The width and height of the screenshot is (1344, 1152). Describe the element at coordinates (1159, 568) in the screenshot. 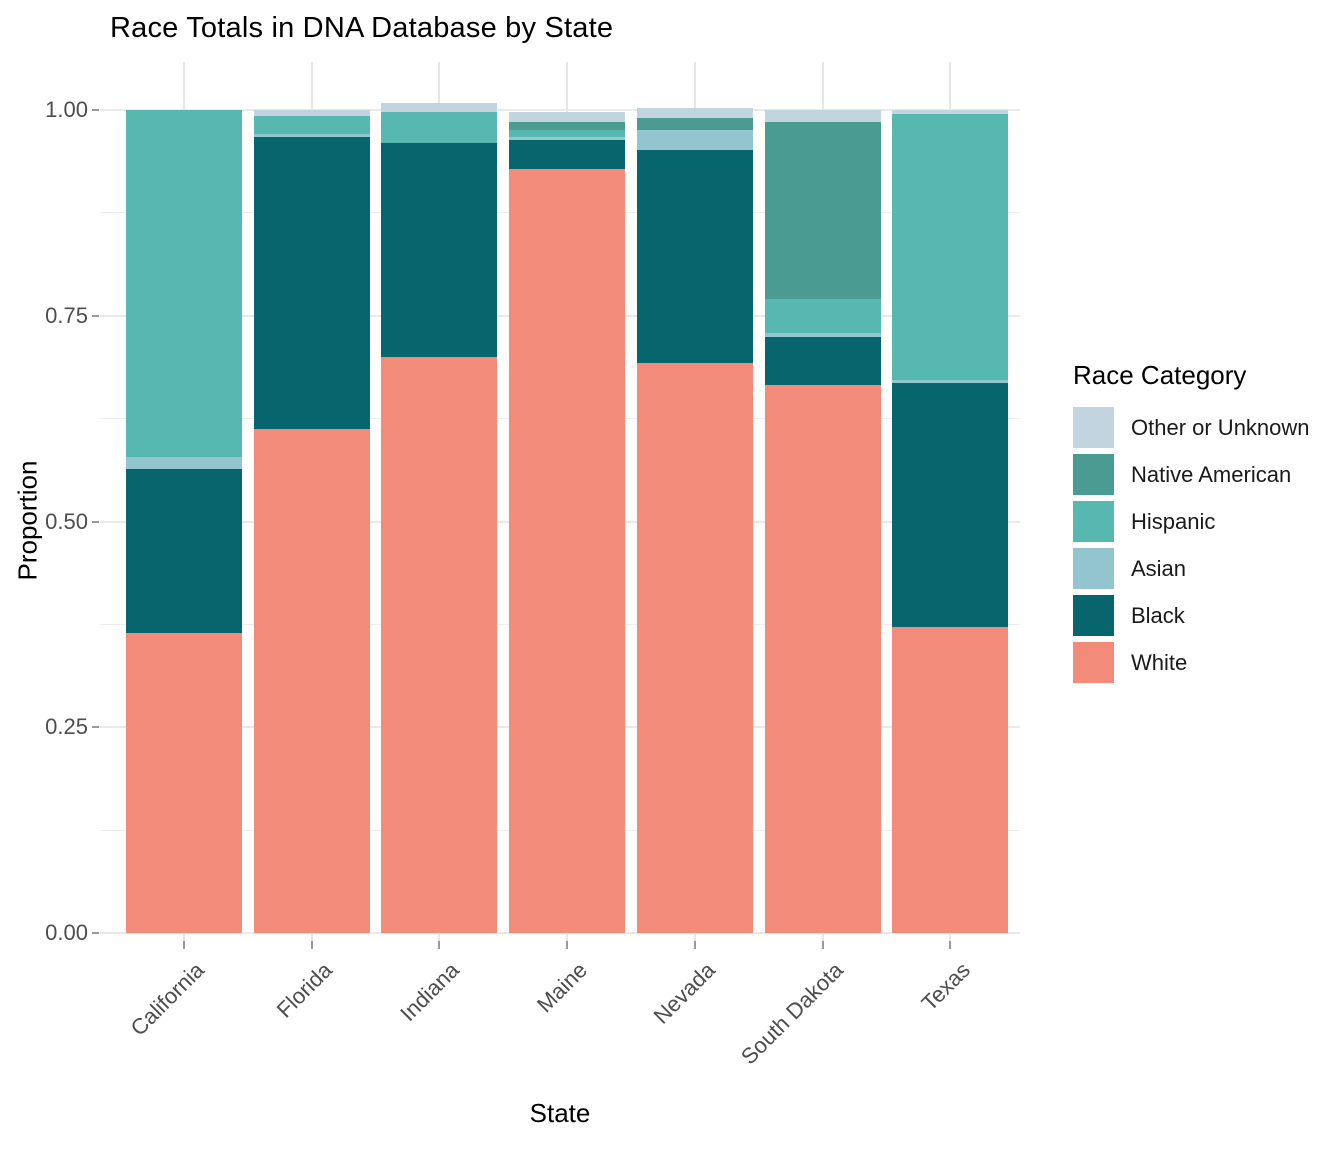

I see `legend-item-label: Asian` at that location.